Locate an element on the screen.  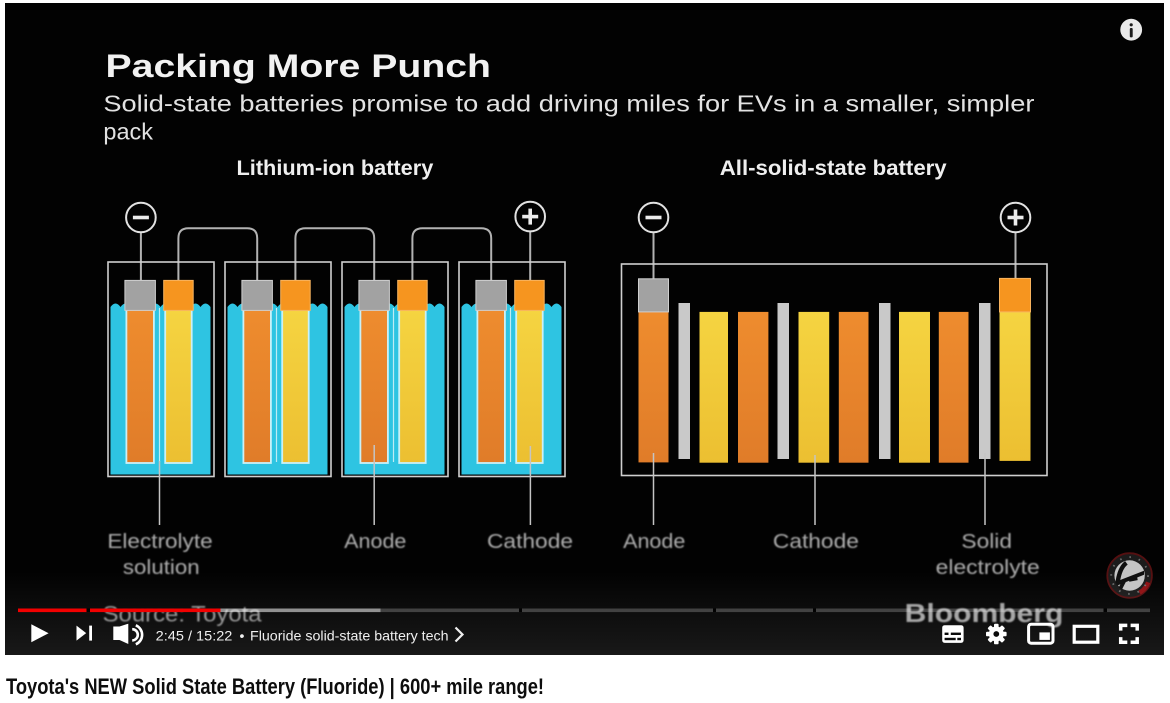
svg-text: pack is located at coordinates (128, 131).